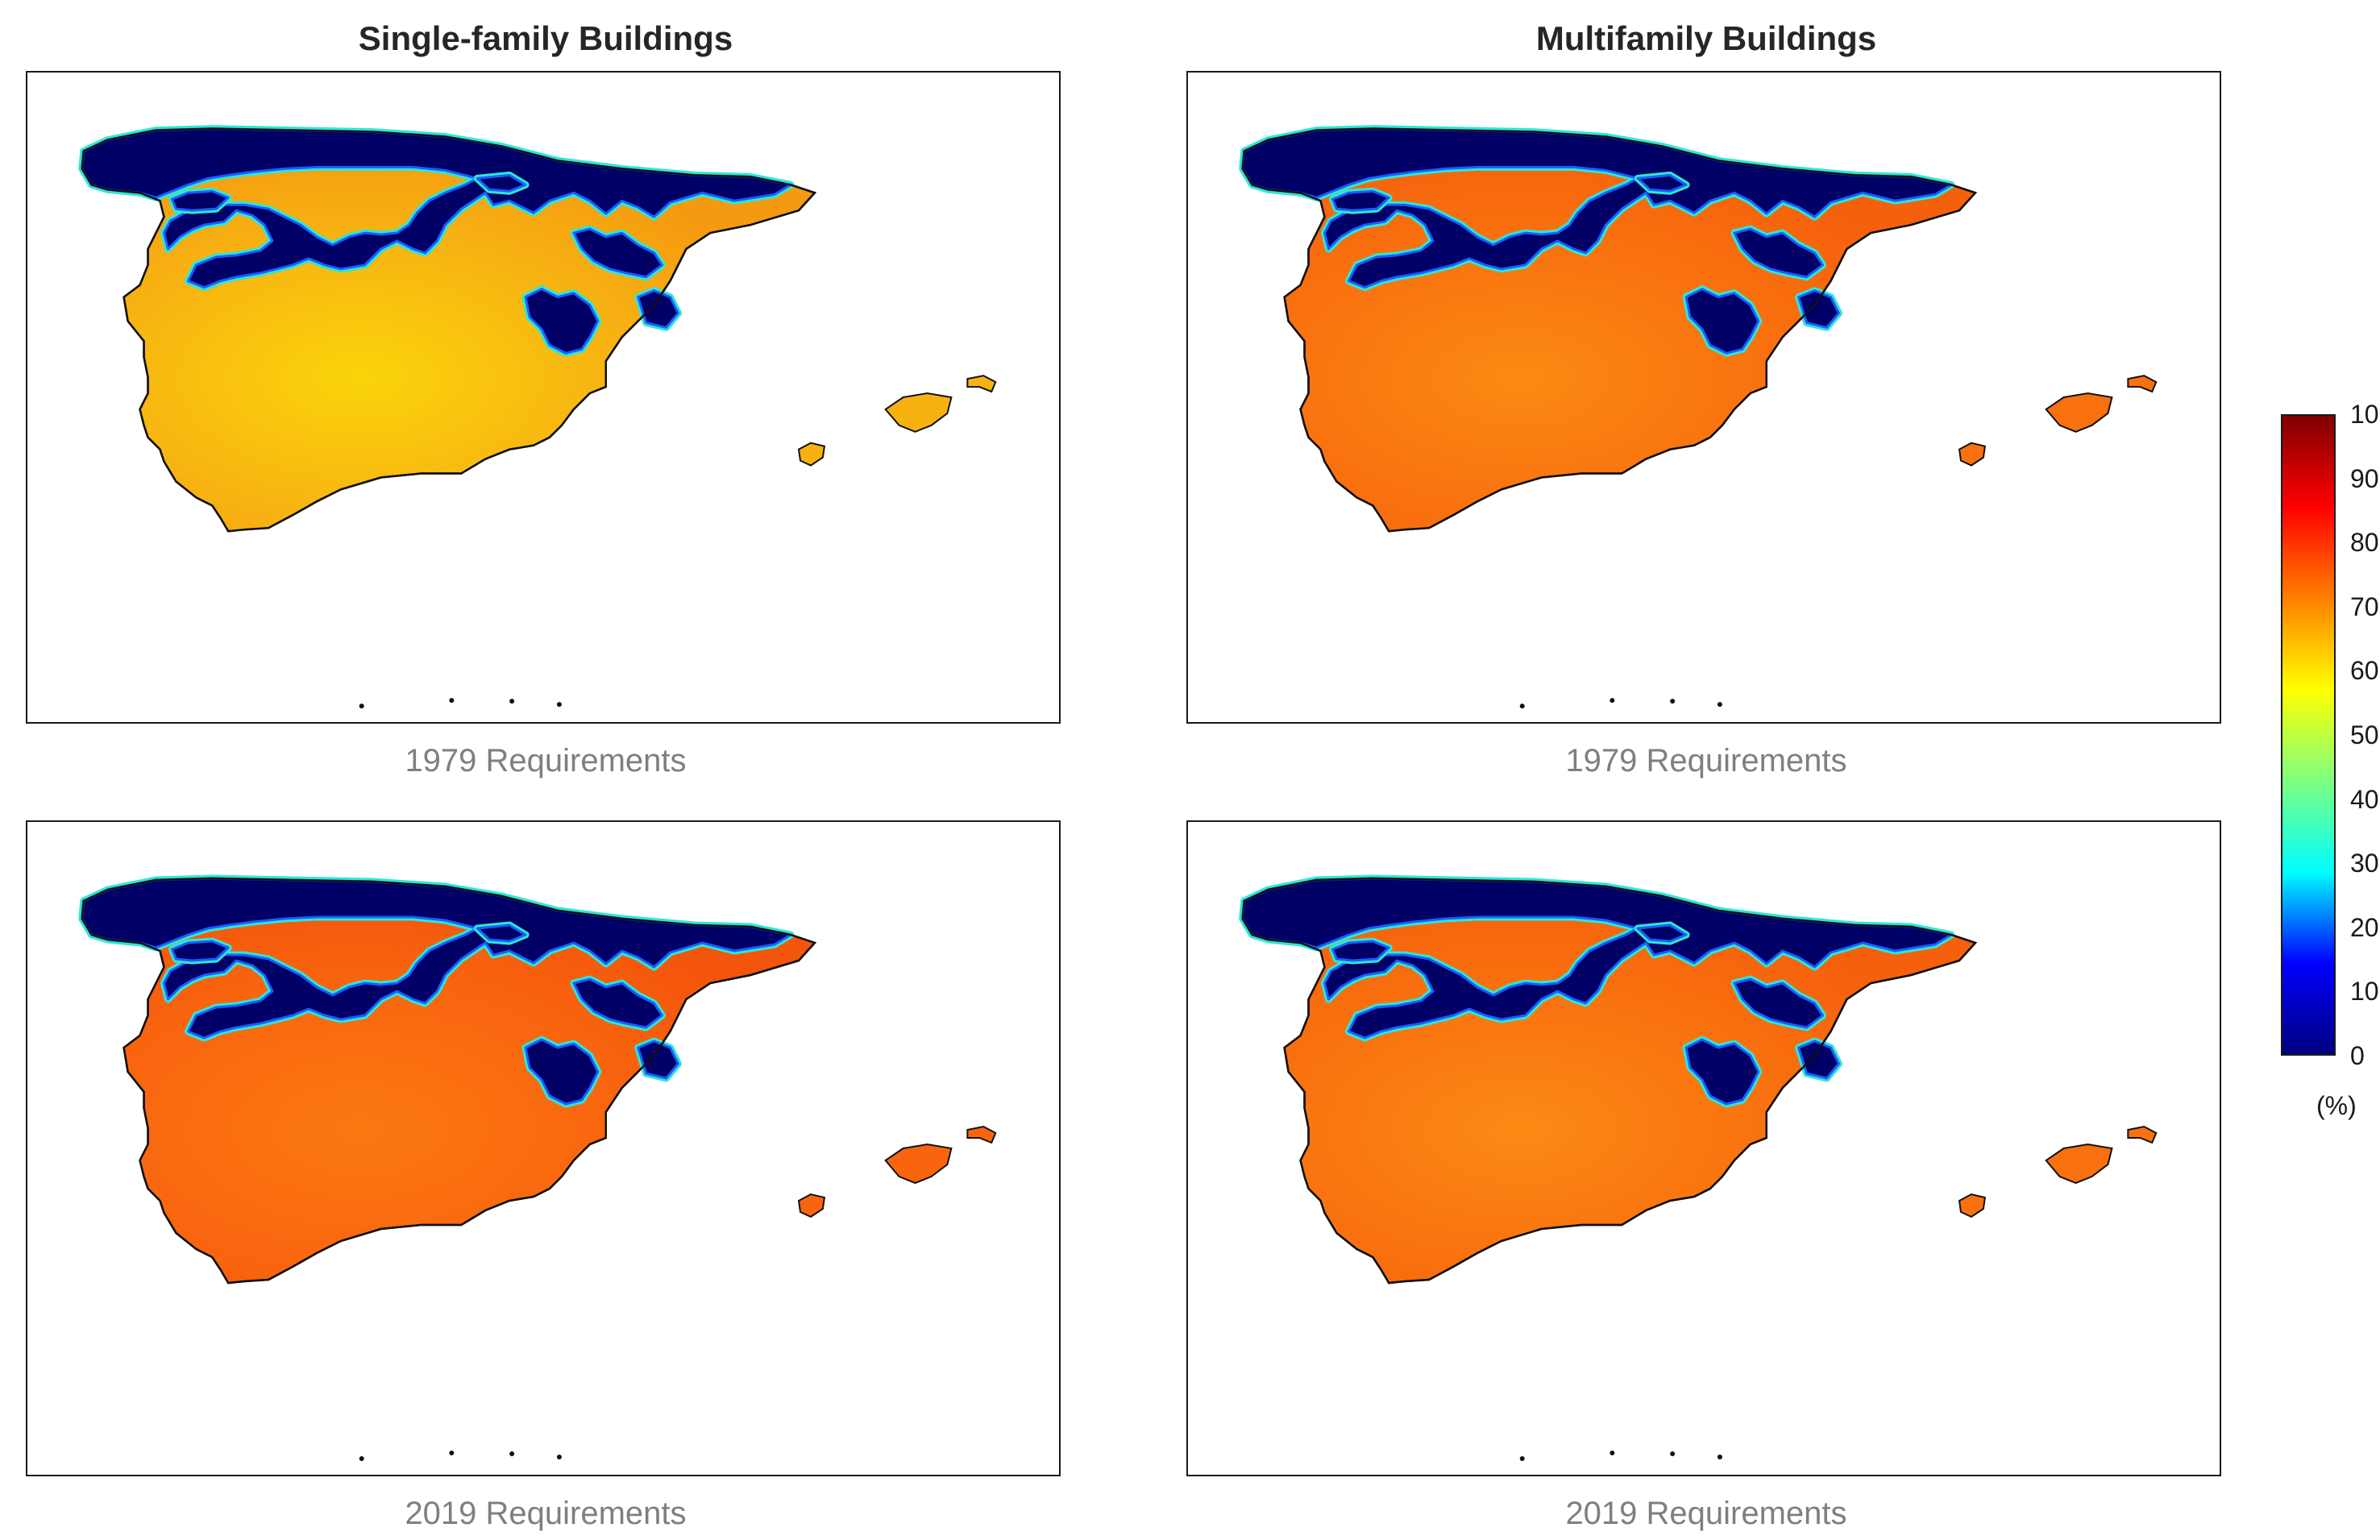  I want to click on colorbar-tick-label: 0, so click(2357, 1055).